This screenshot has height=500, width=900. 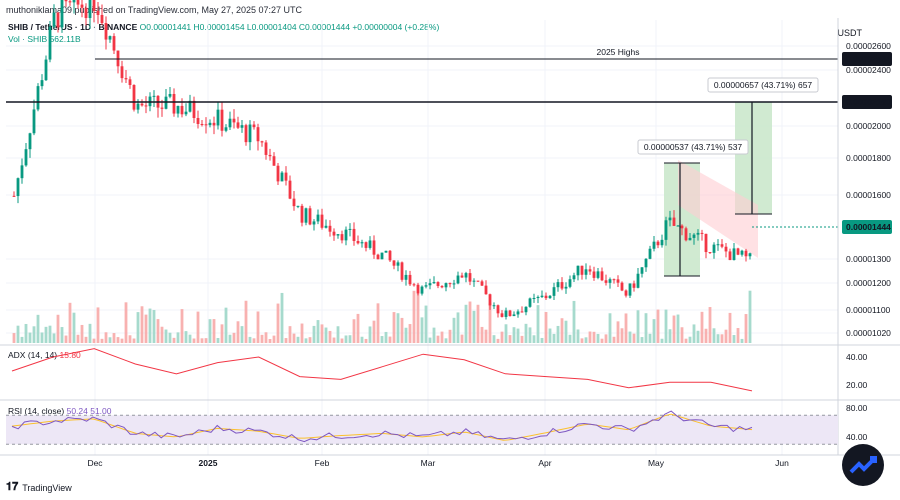 I want to click on price-label-highs-bg, so click(x=867, y=59).